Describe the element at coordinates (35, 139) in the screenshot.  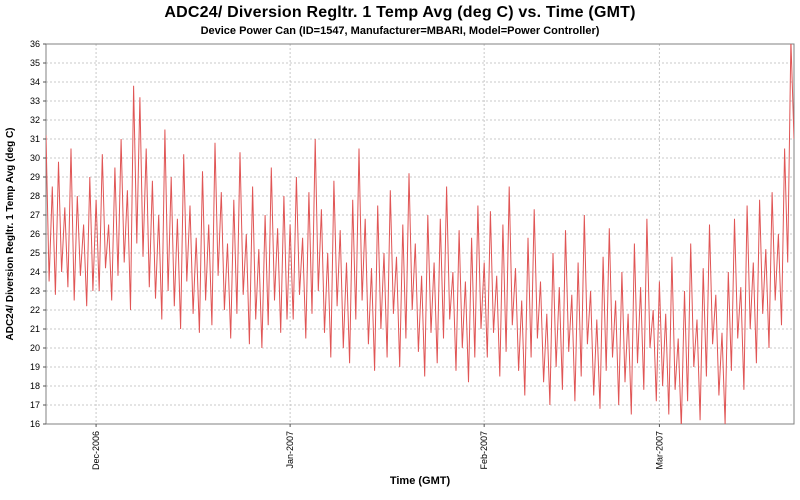
I see `y-tick-label: 31` at that location.